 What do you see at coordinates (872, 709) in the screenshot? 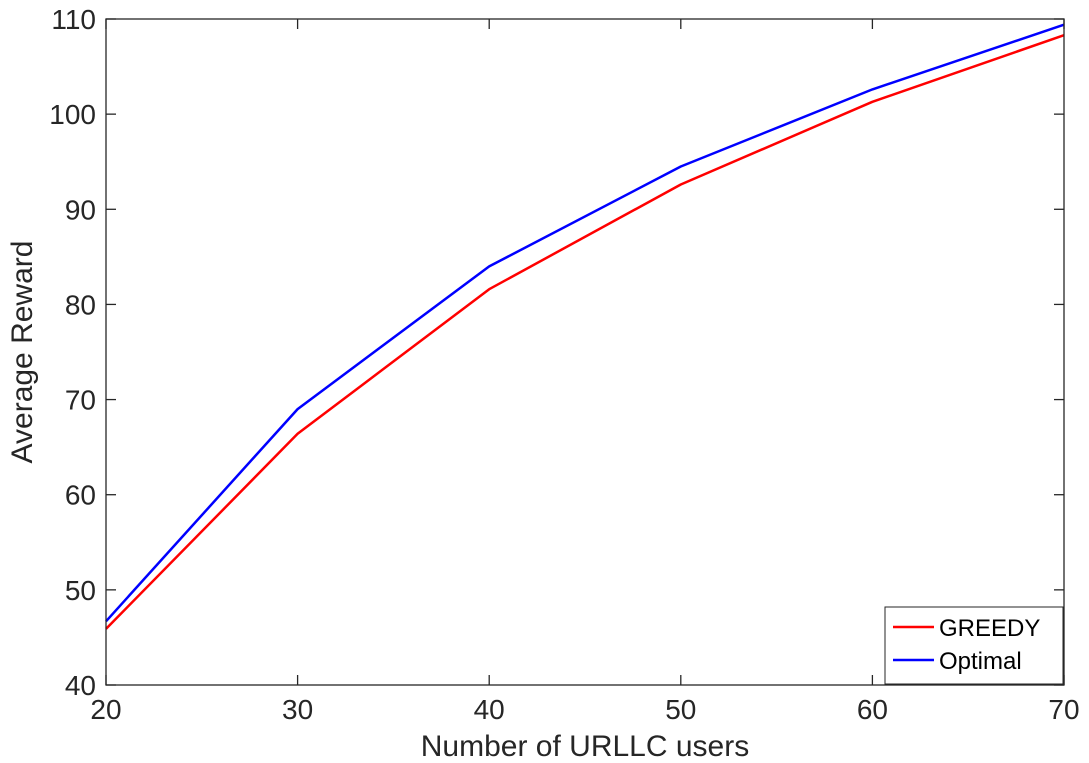
I see `x-tick-label: 60` at bounding box center [872, 709].